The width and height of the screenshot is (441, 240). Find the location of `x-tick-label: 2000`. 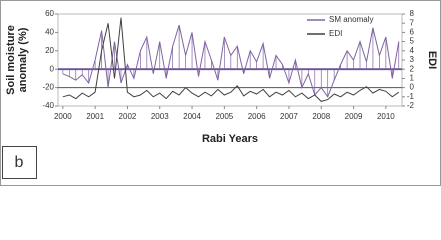

x-tick-label: 2000 is located at coordinates (63, 116).